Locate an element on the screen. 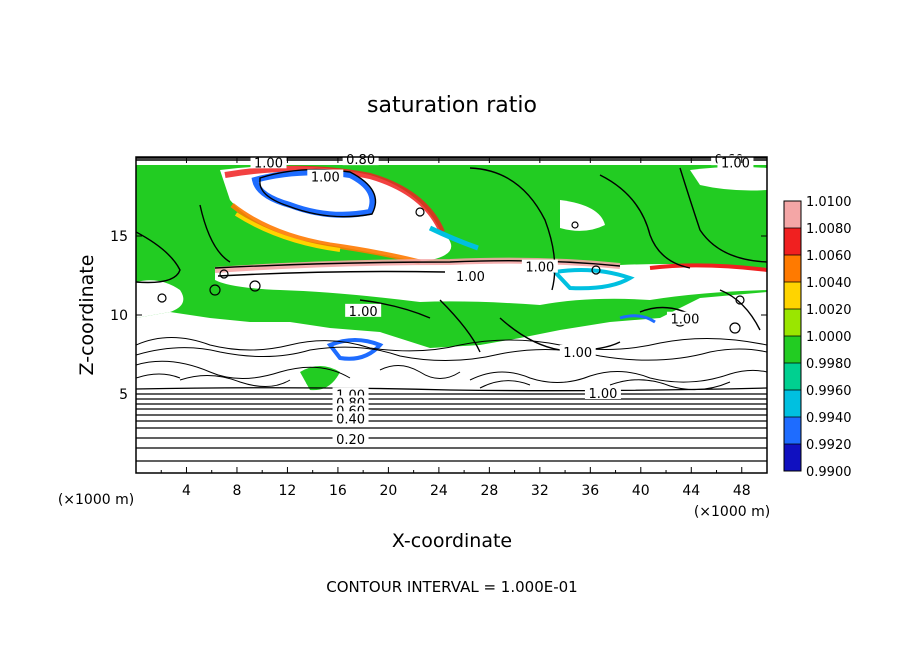  y-tick-label: 10 is located at coordinates (119, 316).